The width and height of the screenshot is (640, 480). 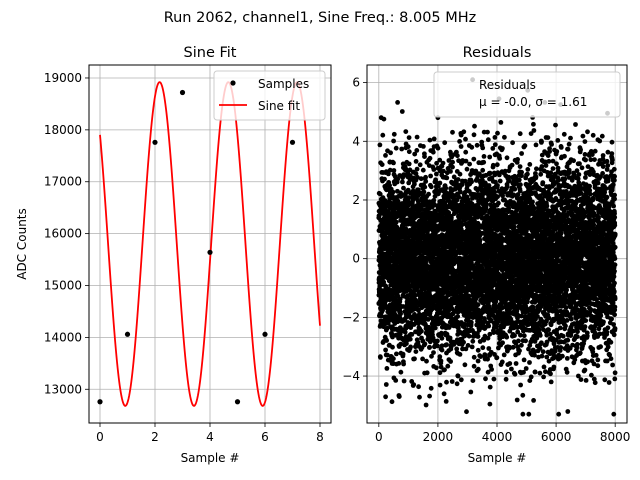 I want to click on sine-fit-title: Sine Fit, so click(x=210, y=53).